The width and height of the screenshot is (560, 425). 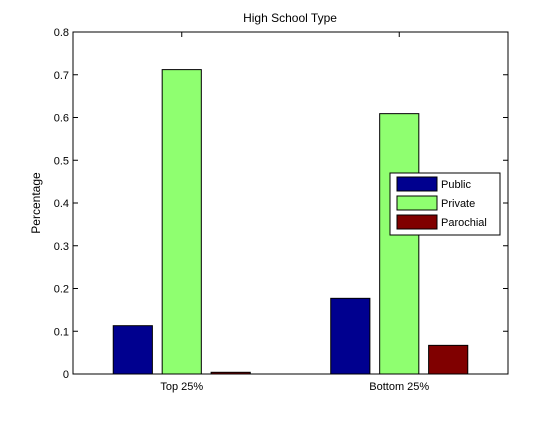 What do you see at coordinates (61, 332) in the screenshot?
I see `y-tick-label: 0.1` at bounding box center [61, 332].